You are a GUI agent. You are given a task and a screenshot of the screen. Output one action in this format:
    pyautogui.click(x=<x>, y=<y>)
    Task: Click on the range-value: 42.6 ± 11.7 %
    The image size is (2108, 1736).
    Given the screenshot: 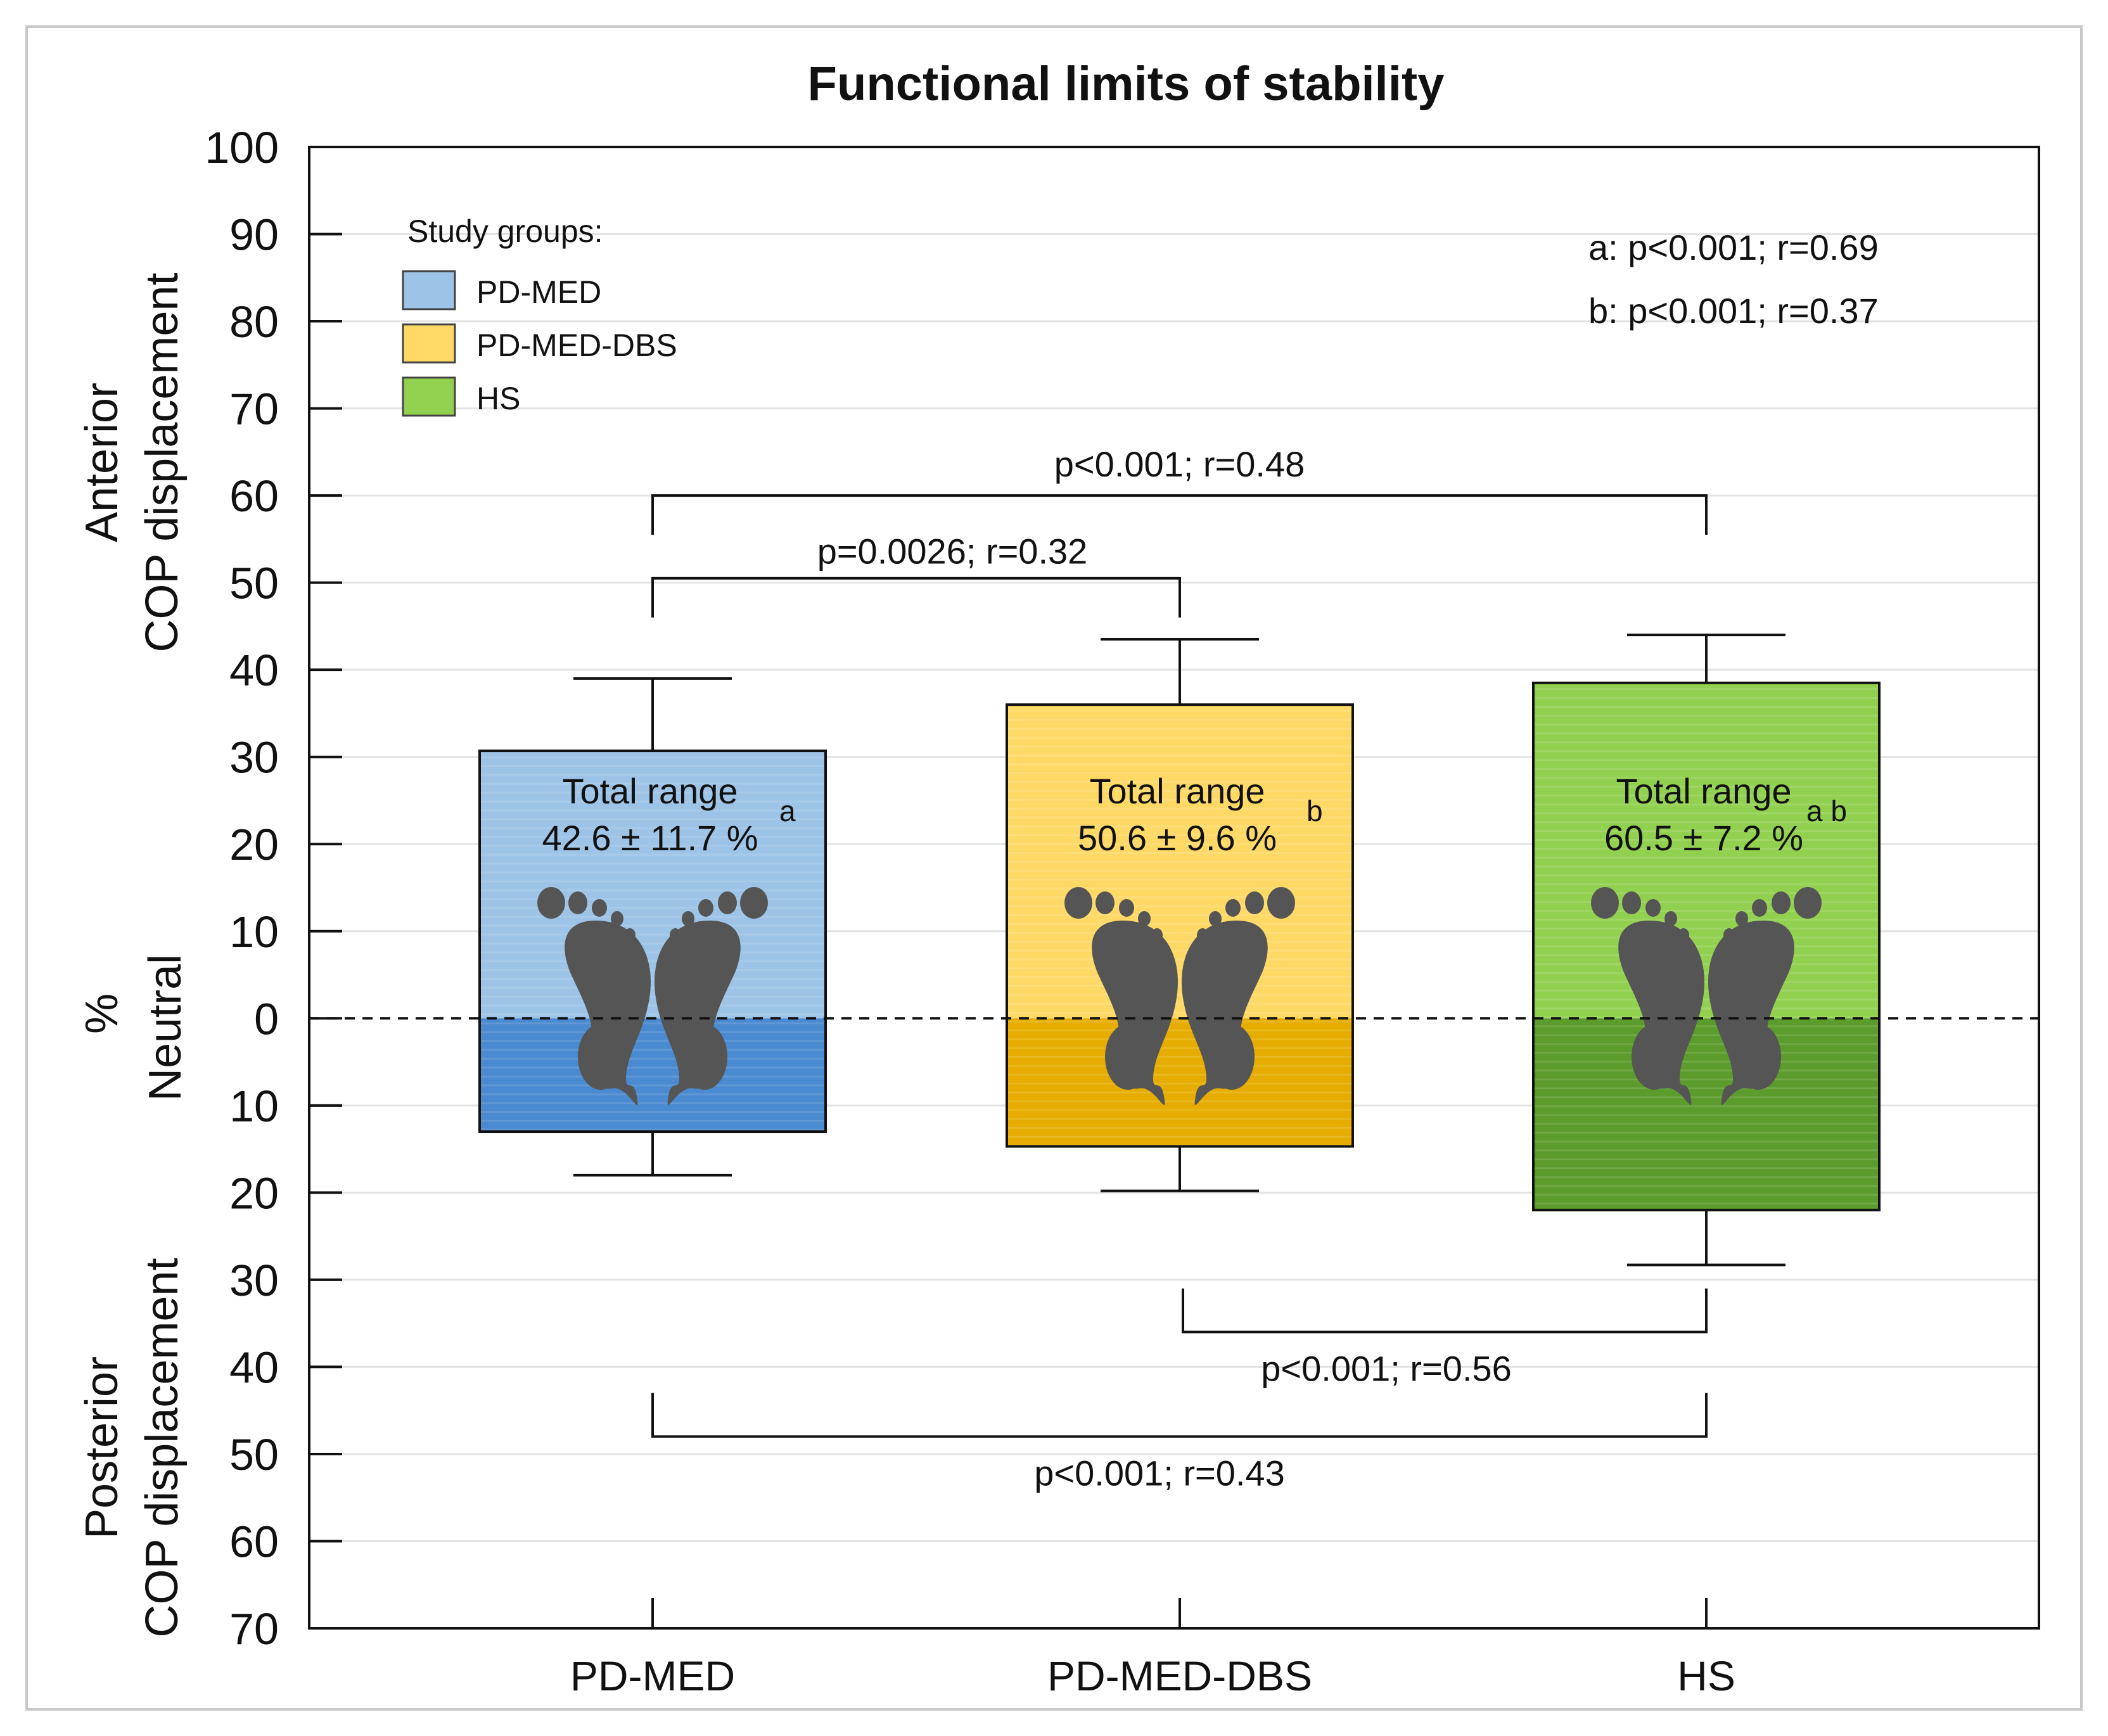 What is the action you would take?
    pyautogui.click(x=650, y=838)
    